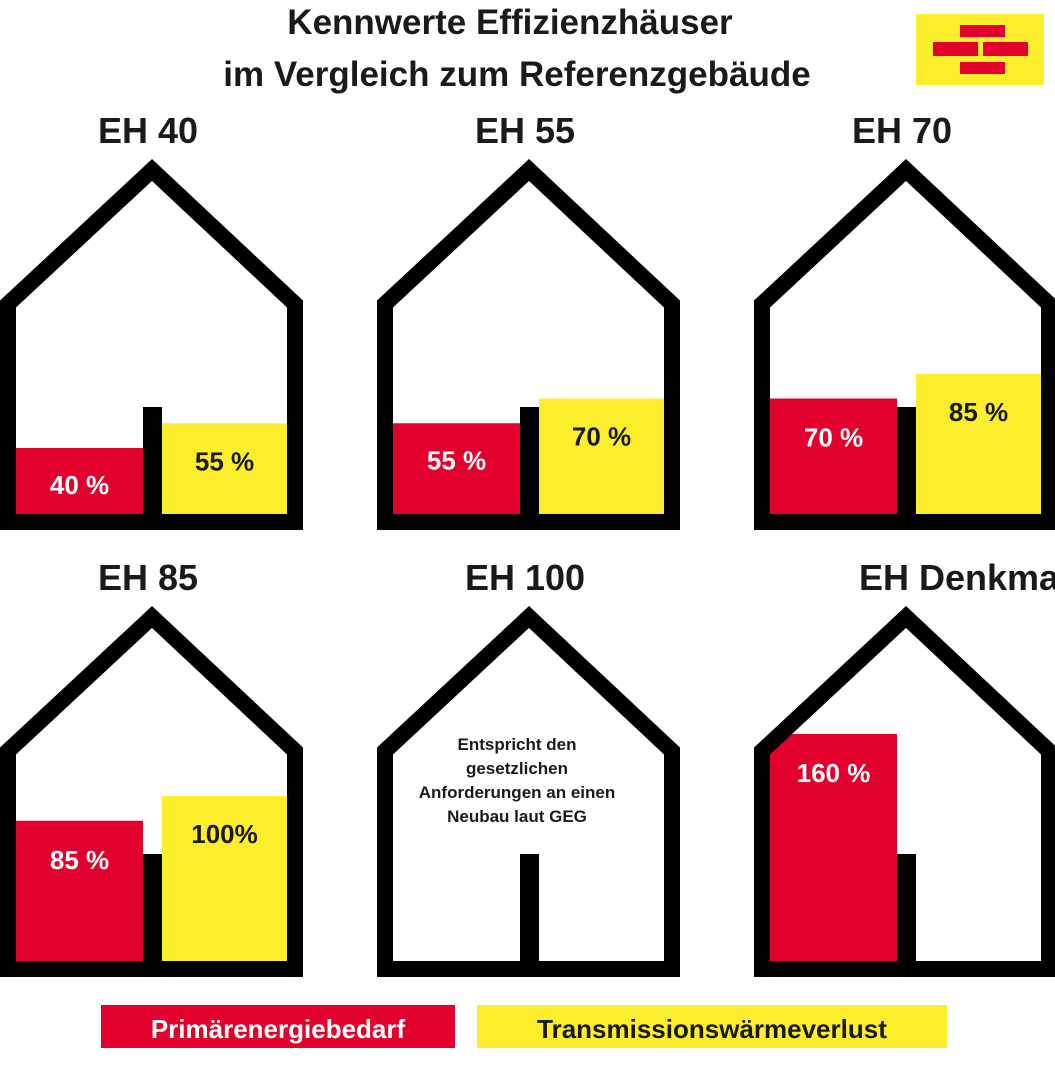 This screenshot has height=1075, width=1055. I want to click on legend-item-transmission: Transmissionswärmeverlust, so click(712, 1026).